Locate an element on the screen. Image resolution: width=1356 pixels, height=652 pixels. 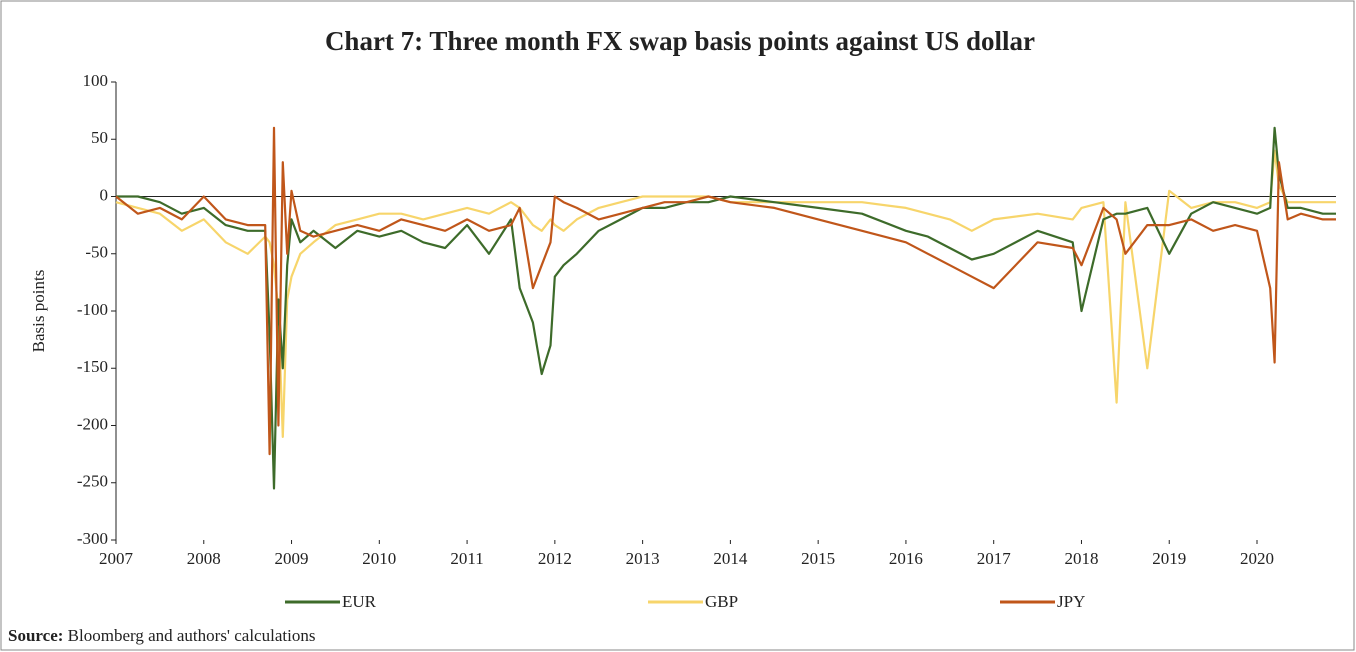
x-tick-label: 2008 is located at coordinates (204, 558).